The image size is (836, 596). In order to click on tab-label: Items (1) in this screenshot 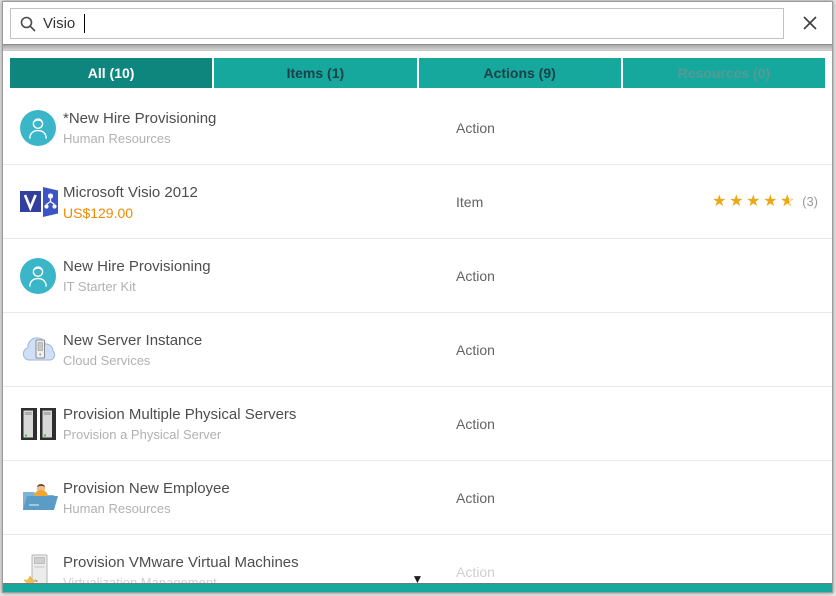, I will do `click(315, 73)`.